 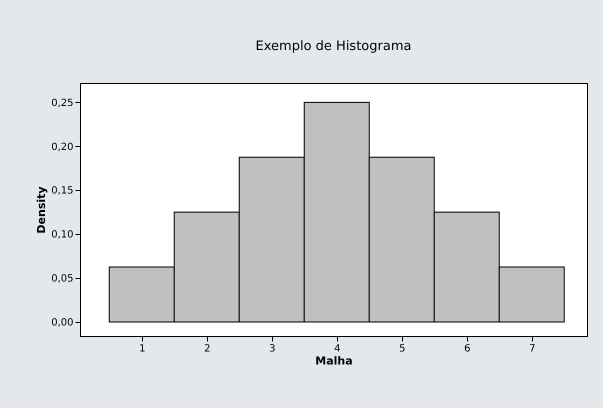 I want to click on chart-title: Exemplo de Histograma, so click(x=334, y=46).